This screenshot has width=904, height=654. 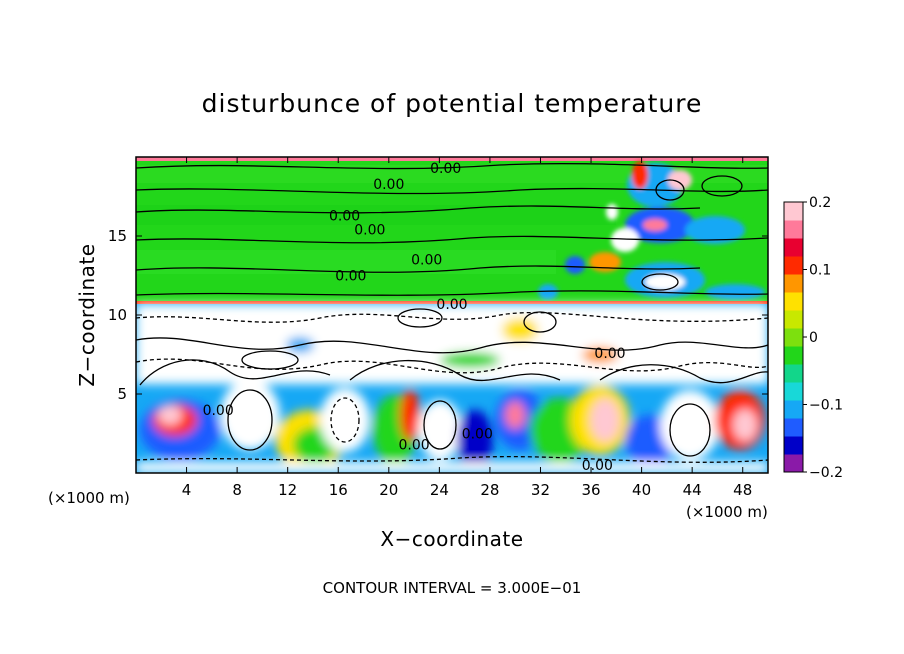 What do you see at coordinates (452, 588) in the screenshot?
I see `contour-interval-note: CONTOUR INTERVAL = 3.000E−01` at bounding box center [452, 588].